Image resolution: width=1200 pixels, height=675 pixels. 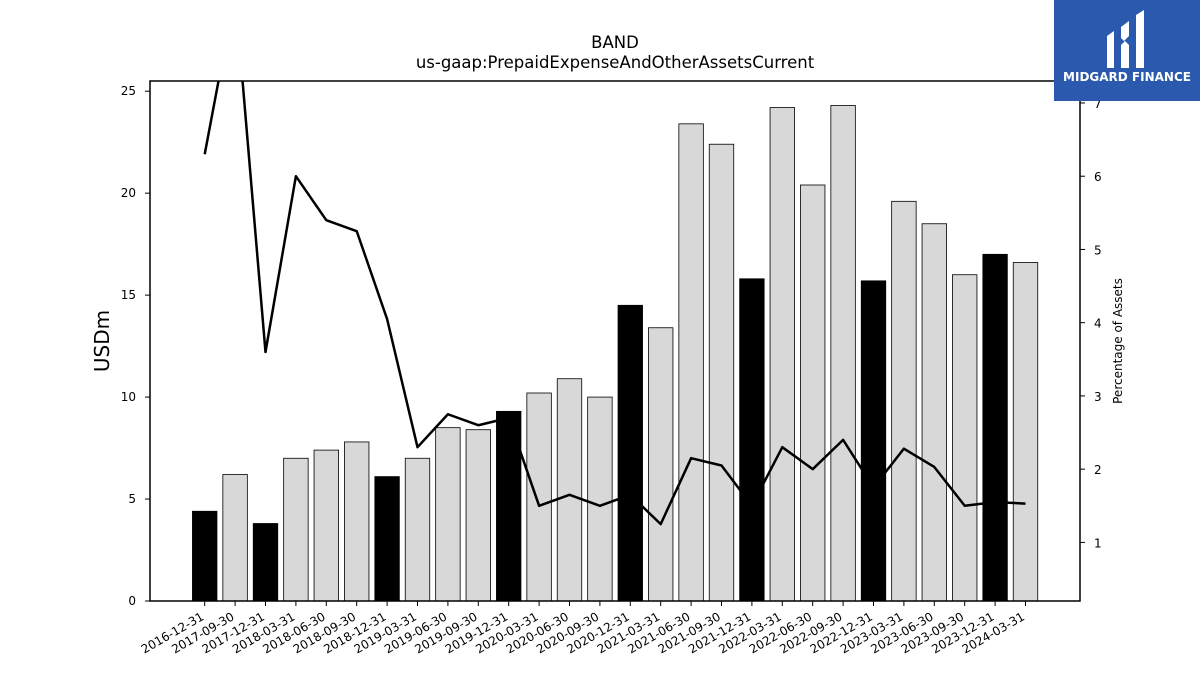 I want to click on chart-title: BAND, so click(x=615, y=42).